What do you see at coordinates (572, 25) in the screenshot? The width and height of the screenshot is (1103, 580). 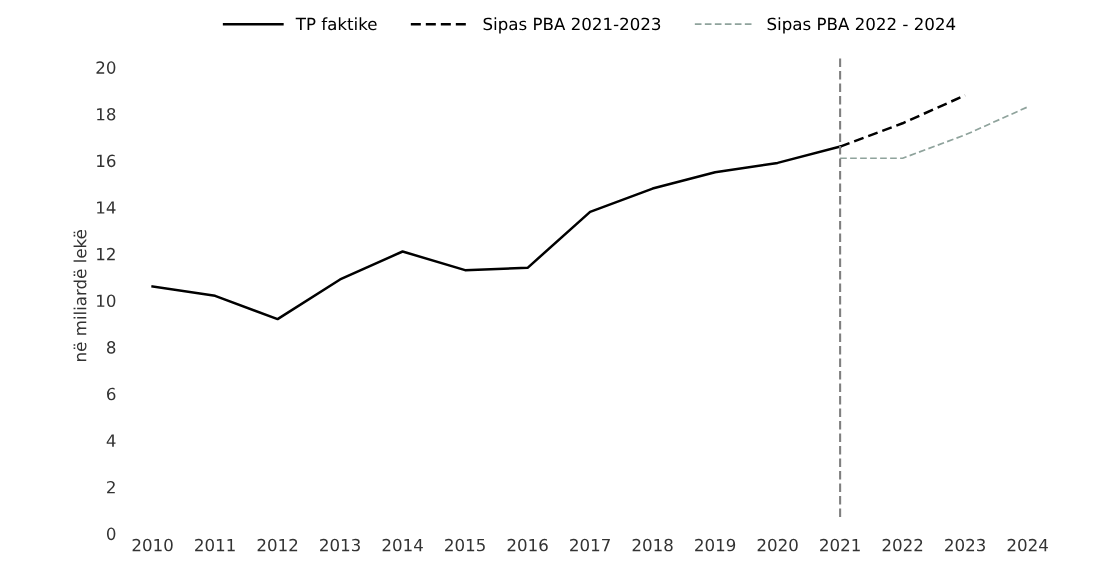 I see `legend-label: Sipas PBA 2021-2023` at bounding box center [572, 25].